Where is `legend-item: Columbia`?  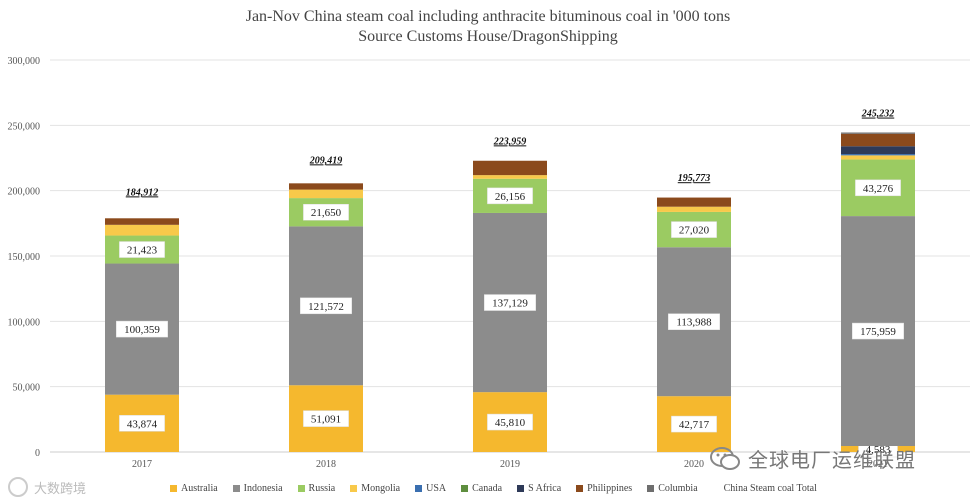 legend-item: Columbia is located at coordinates (672, 488).